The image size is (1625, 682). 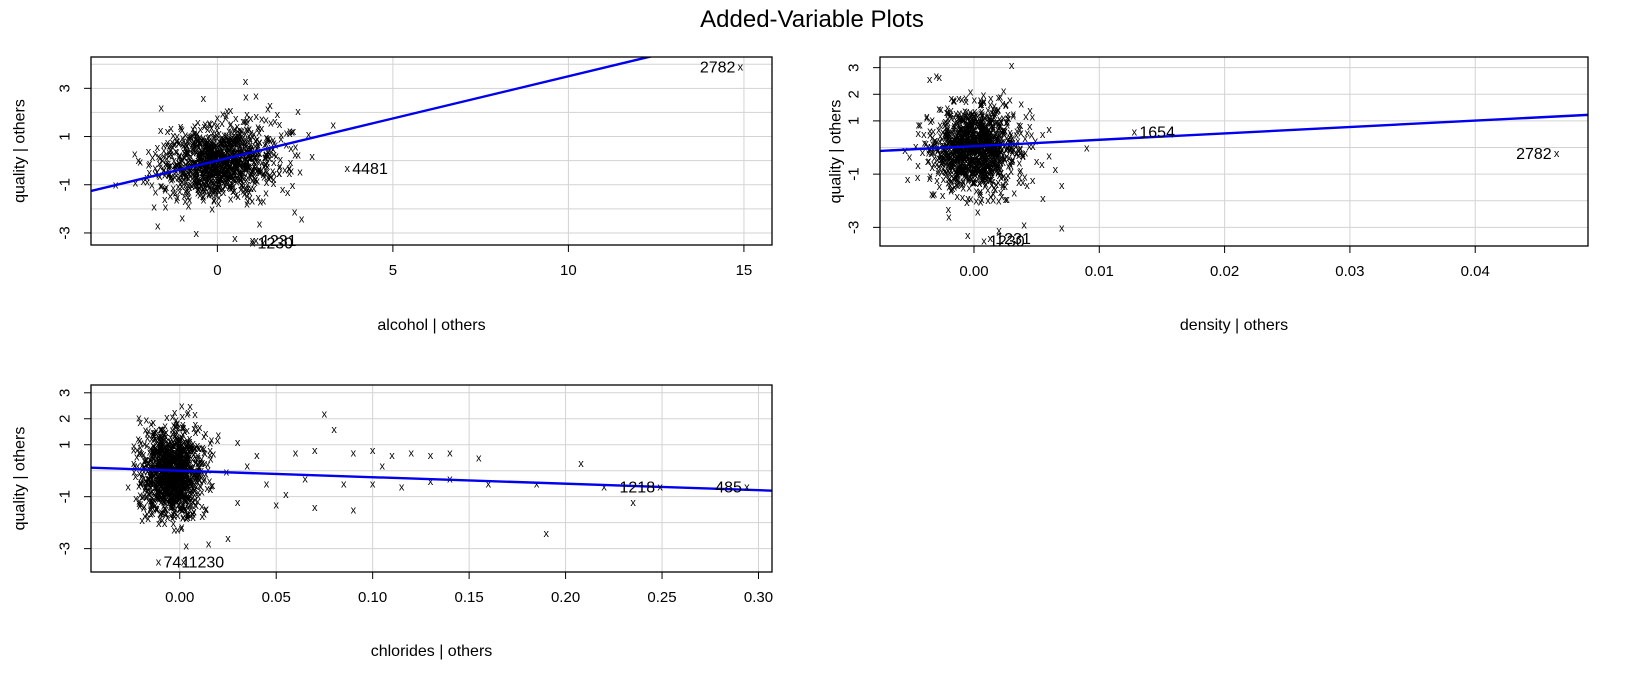 What do you see at coordinates (370, 169) in the screenshot?
I see `point-label: 4481` at bounding box center [370, 169].